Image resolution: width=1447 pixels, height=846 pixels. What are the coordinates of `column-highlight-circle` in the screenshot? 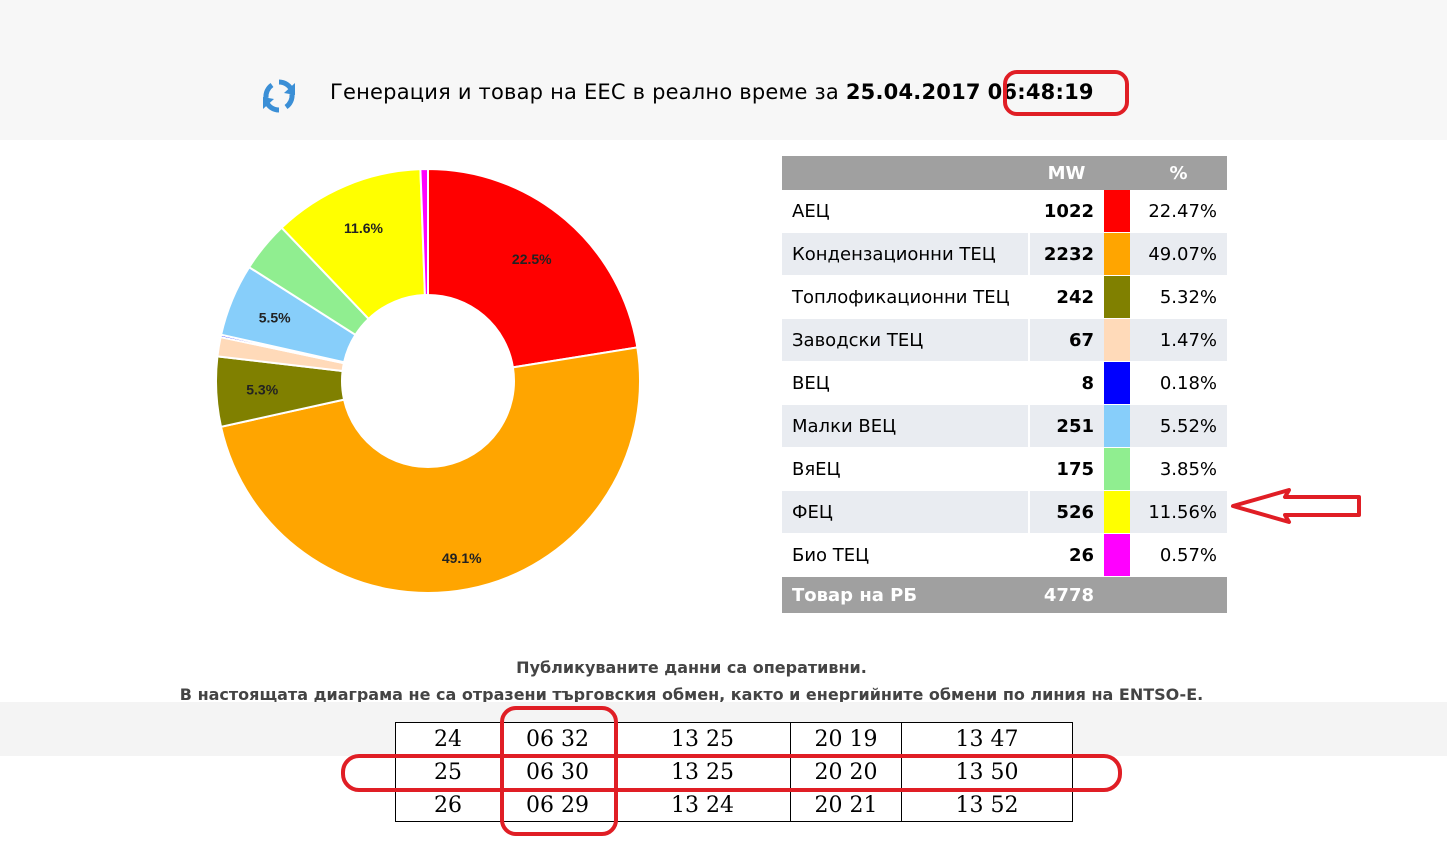 It's located at (559, 771).